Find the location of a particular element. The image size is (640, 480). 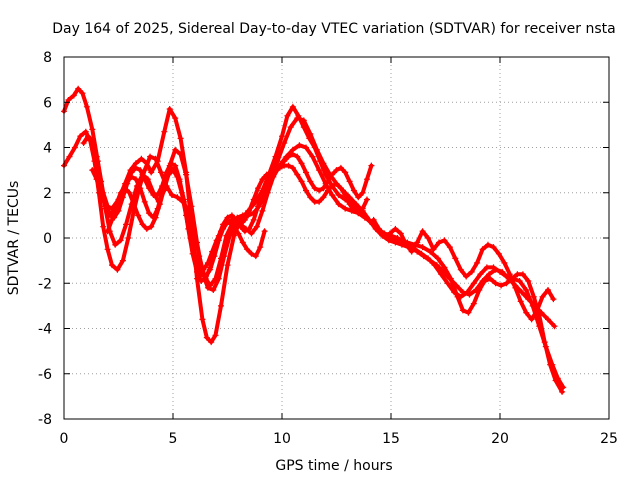

x-tick-label: 15 is located at coordinates (391, 439).